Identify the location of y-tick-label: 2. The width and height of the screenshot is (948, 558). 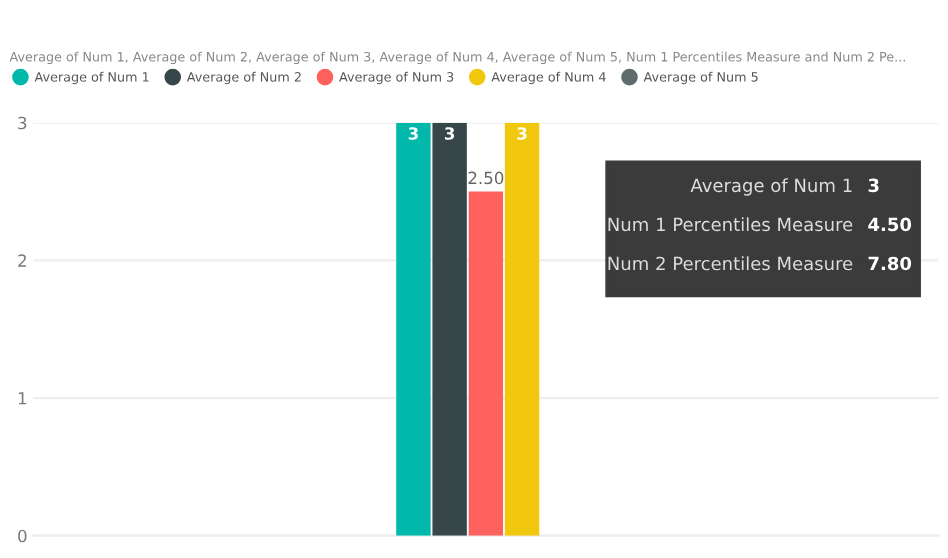
(22, 260).